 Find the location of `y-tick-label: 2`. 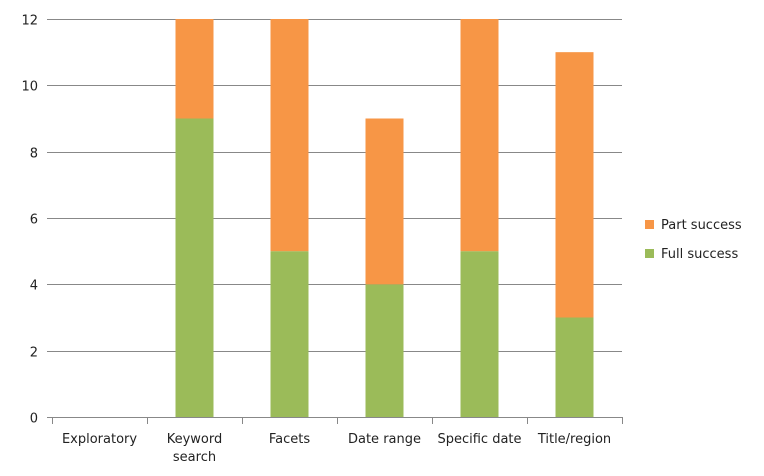

y-tick-label: 2 is located at coordinates (34, 353).